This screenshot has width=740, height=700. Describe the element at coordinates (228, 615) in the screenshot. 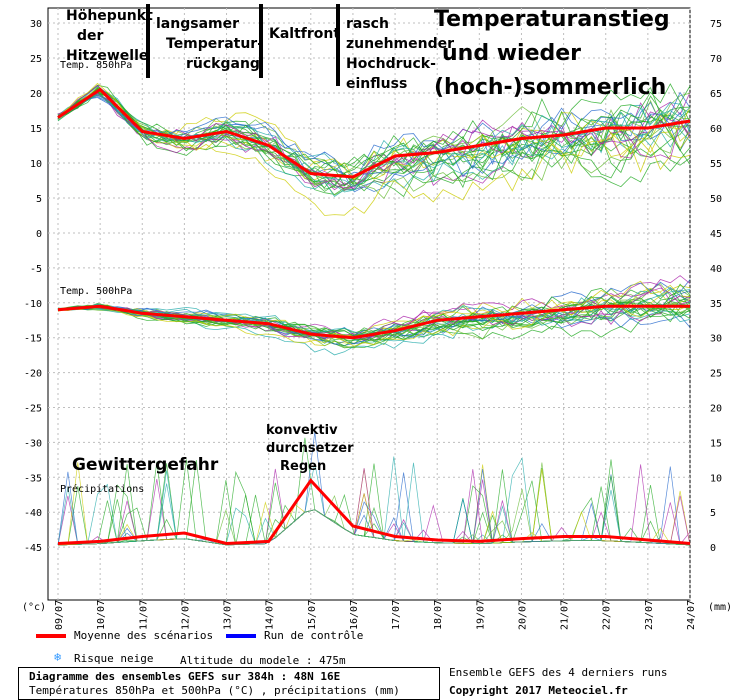

I see `x-tick-label: 13/07` at that location.